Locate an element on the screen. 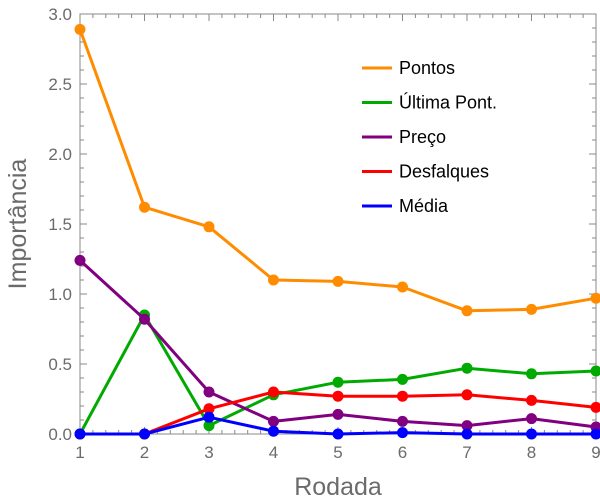 The image size is (600, 501). x-tick-label: 2 is located at coordinates (144, 452).